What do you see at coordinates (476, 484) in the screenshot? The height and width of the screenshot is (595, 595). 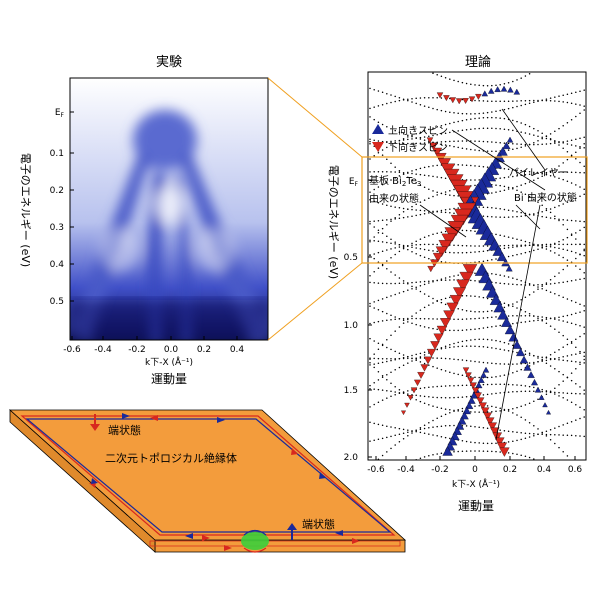 I see `theory-x-axis-label: k下-X (Å⁻¹)` at bounding box center [476, 484].